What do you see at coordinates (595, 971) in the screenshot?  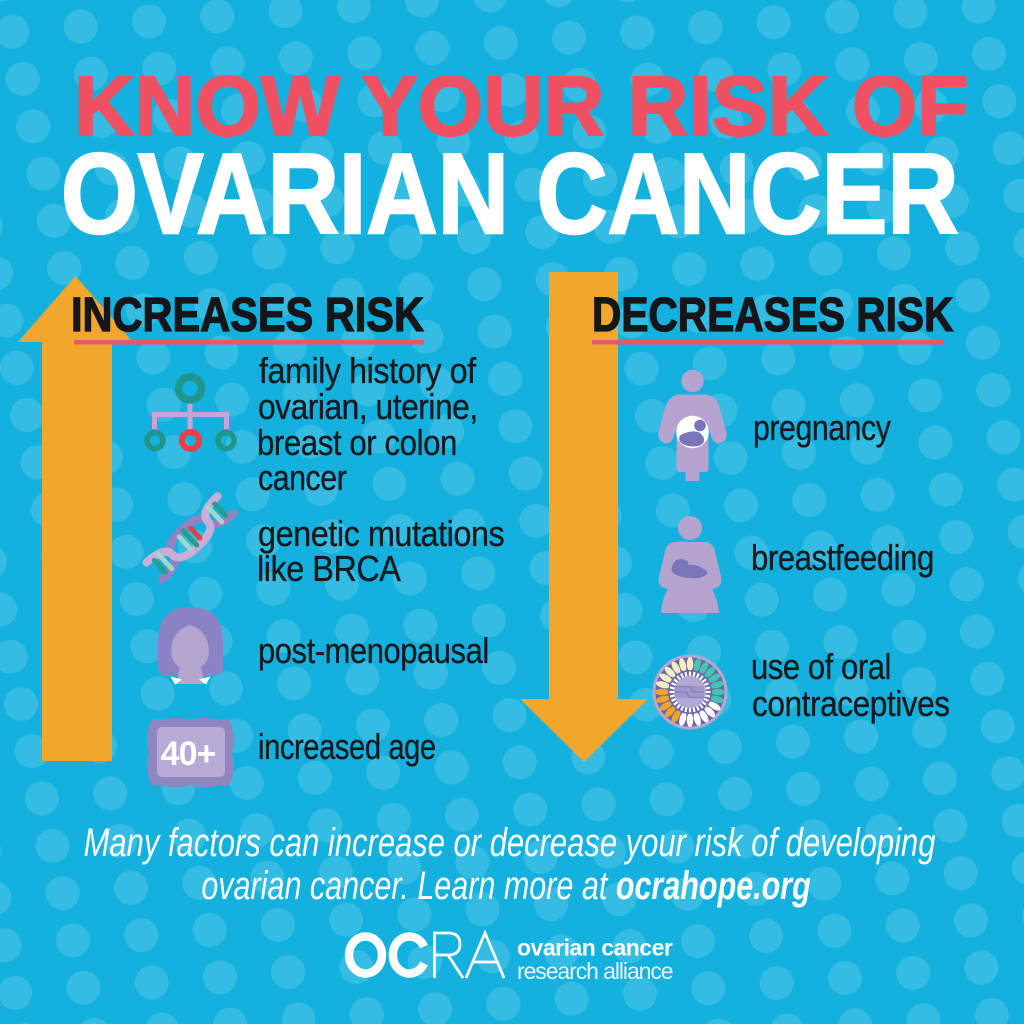 I see `svg-text: research alliance` at bounding box center [595, 971].